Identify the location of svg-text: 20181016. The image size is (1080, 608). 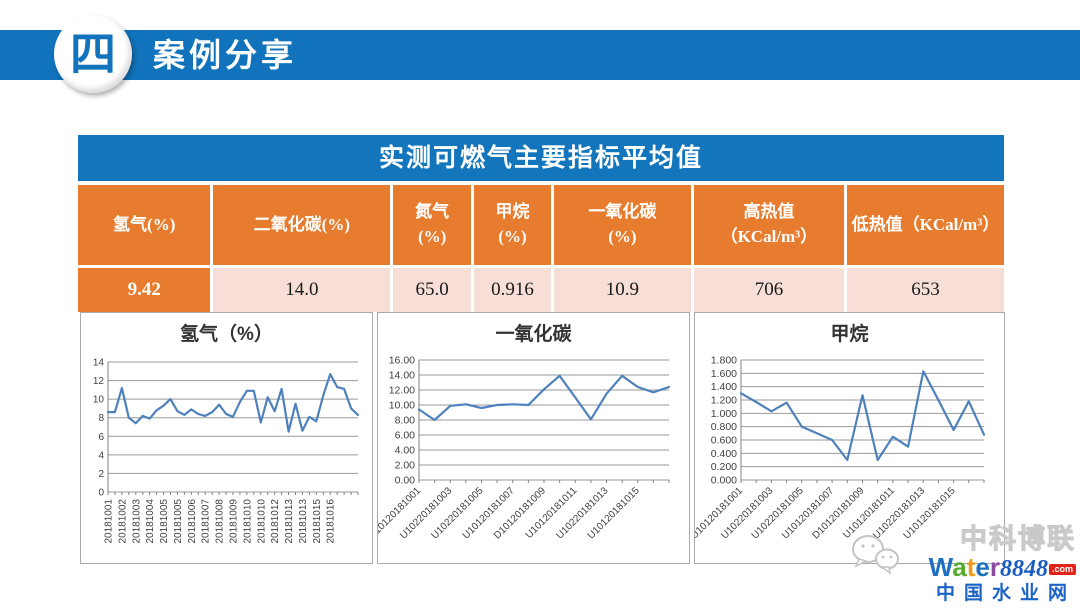
(331, 521).